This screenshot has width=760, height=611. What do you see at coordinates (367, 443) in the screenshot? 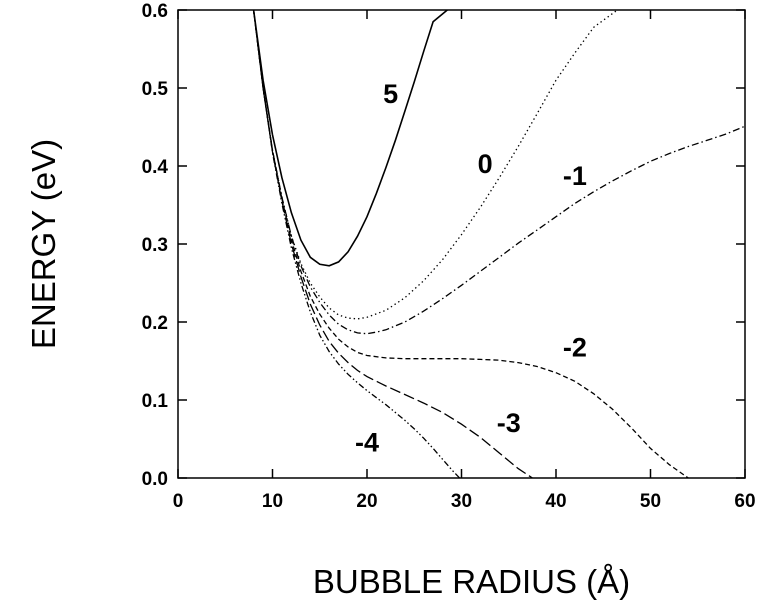
I see `curve-label-5: -4` at bounding box center [367, 443].